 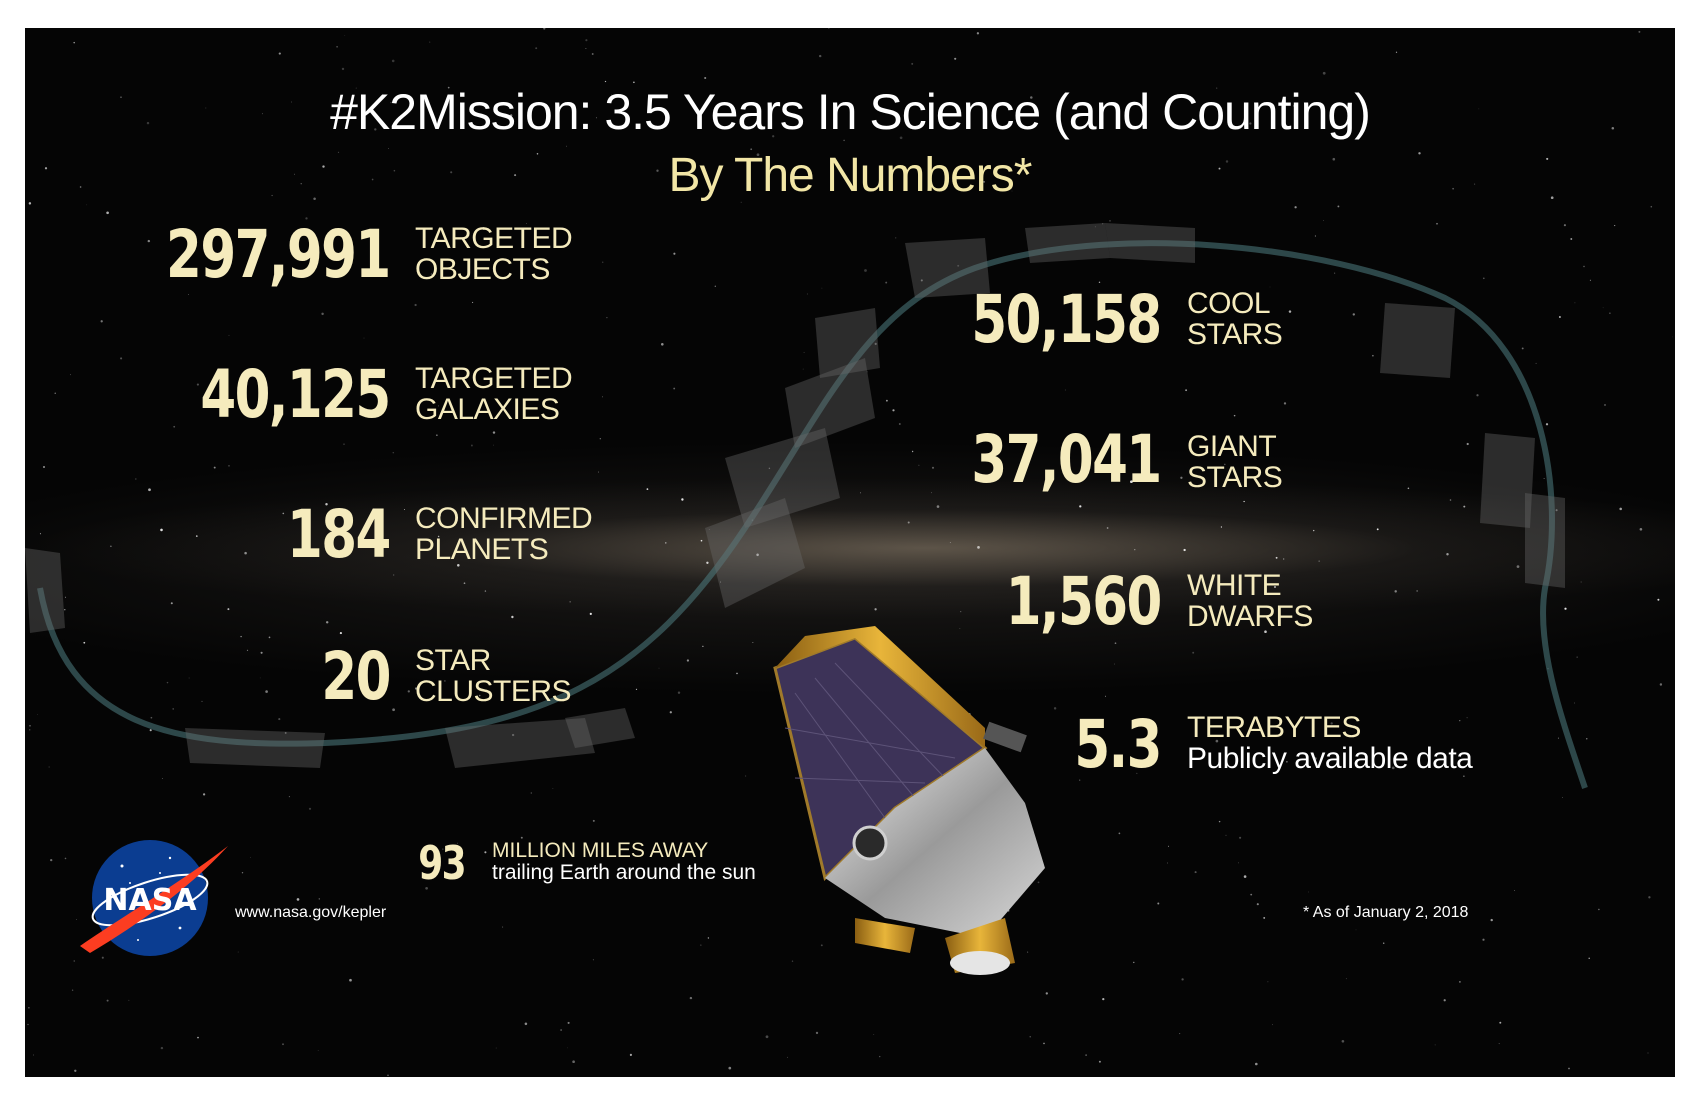 What do you see at coordinates (482, 549) in the screenshot?
I see `stat-label-line2: PLANETS` at bounding box center [482, 549].